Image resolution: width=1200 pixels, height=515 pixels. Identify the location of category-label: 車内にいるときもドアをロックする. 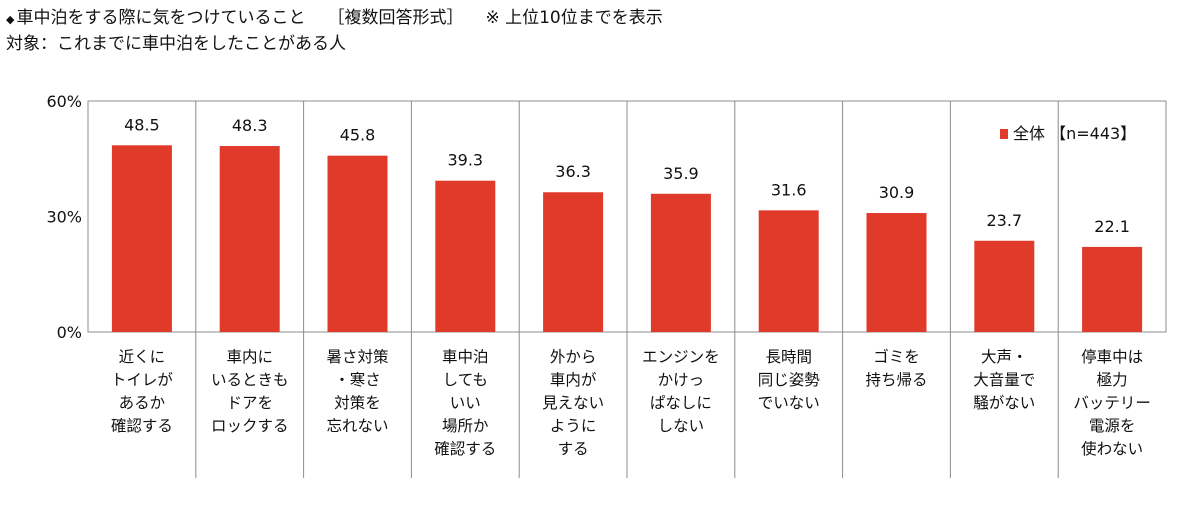
(250, 391).